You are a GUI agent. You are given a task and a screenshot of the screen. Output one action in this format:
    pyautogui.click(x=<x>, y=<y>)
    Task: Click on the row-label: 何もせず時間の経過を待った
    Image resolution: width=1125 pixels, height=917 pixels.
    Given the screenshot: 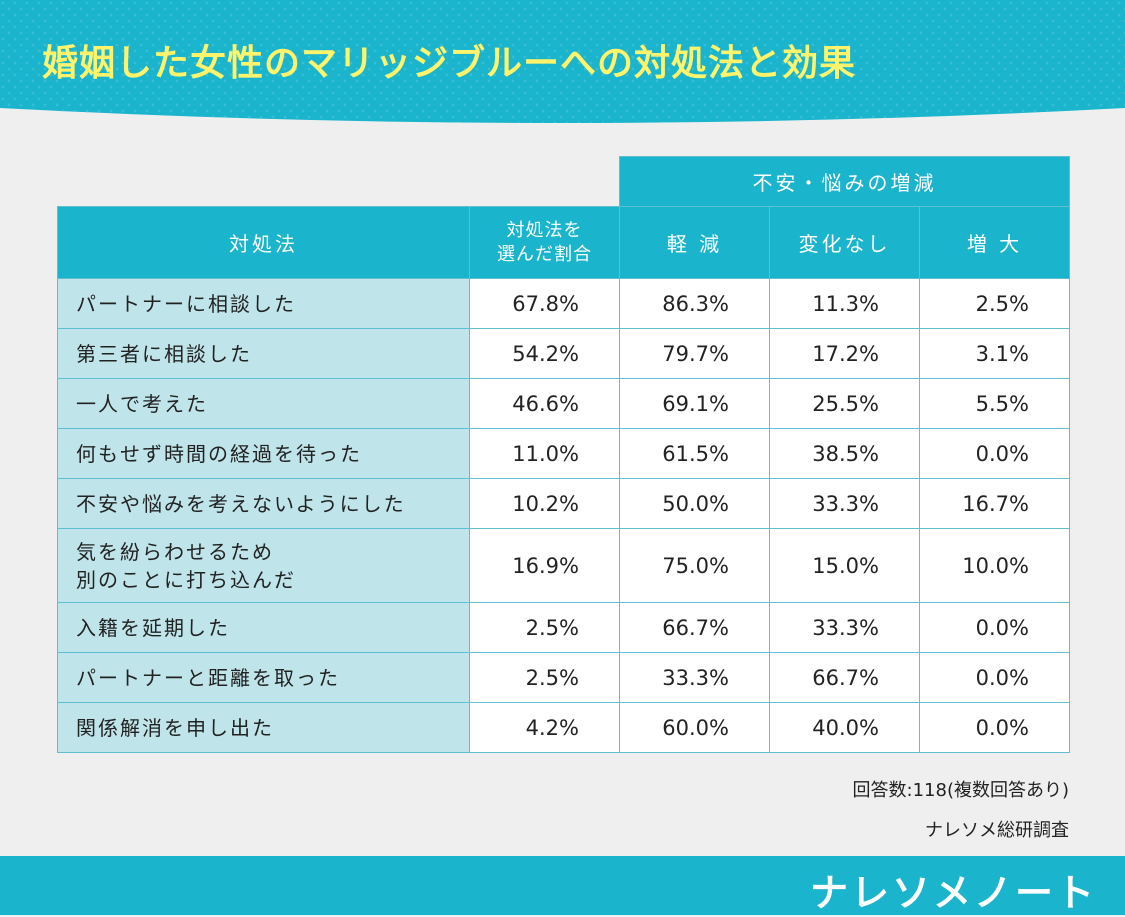 What is the action you would take?
    pyautogui.click(x=263, y=453)
    